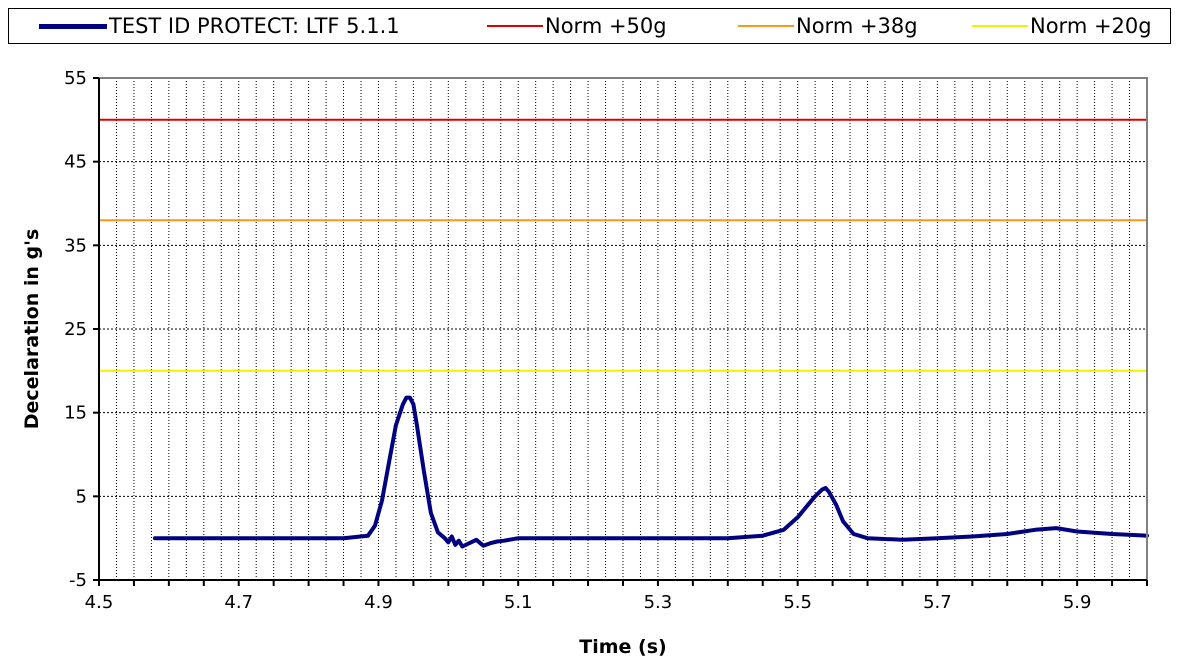 The image size is (1179, 663). I want to click on y-tick-label: 5, so click(81, 496).